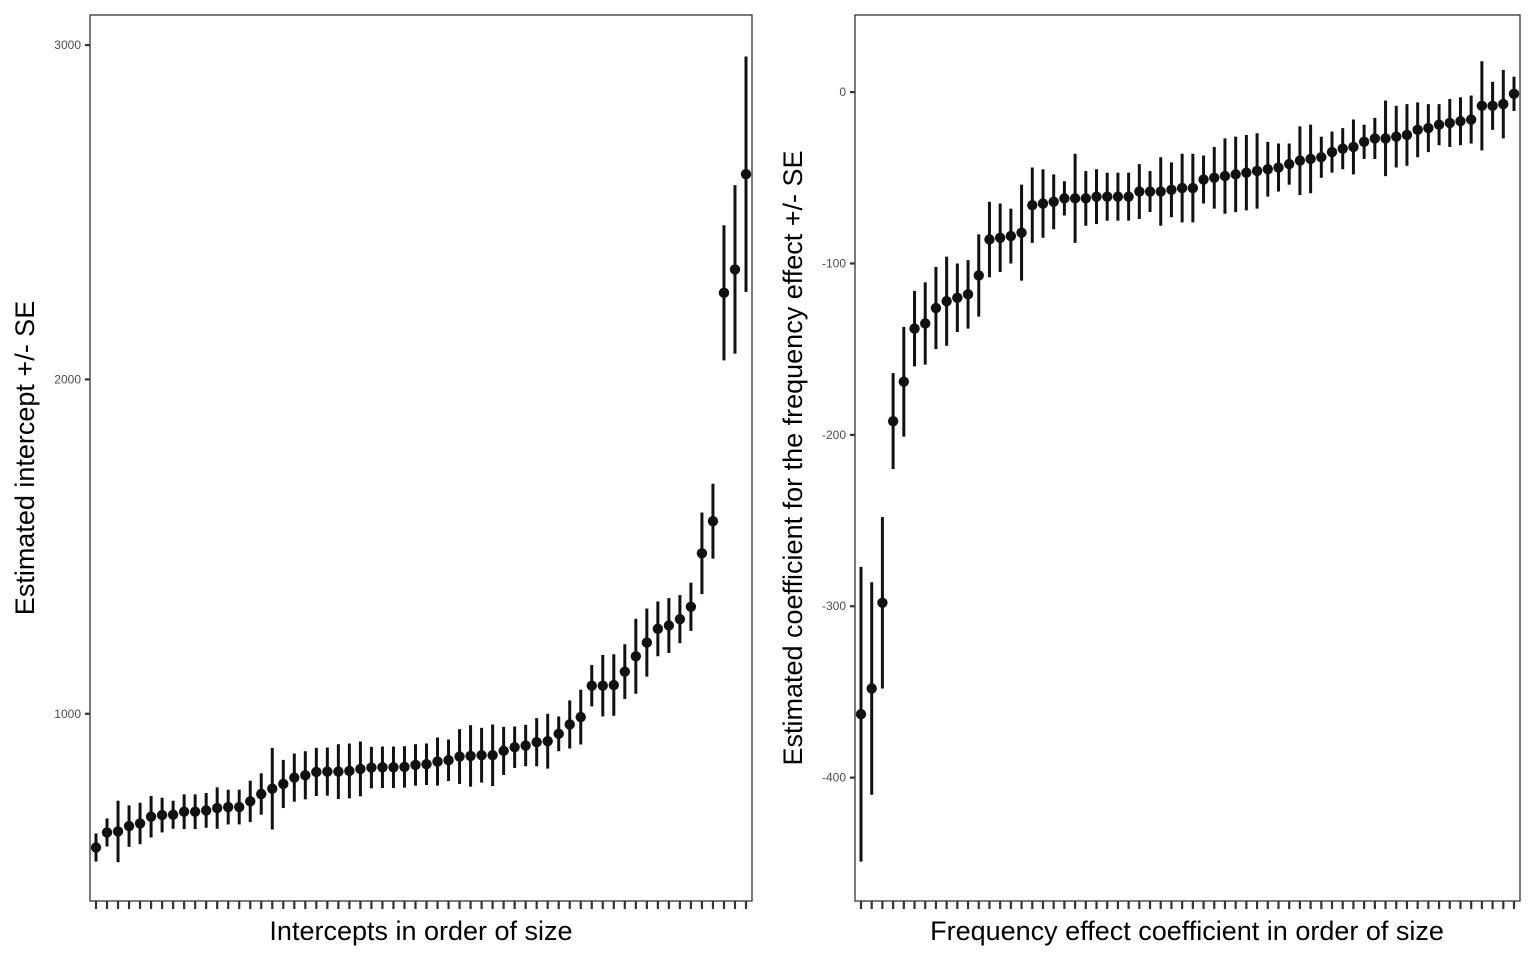  I want to click on intercept-y-tick-label: 2000, so click(67, 379).